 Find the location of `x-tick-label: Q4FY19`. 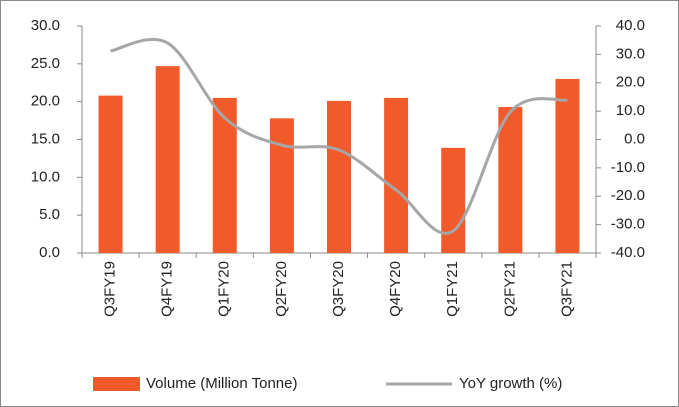

x-tick-label: Q4FY19 is located at coordinates (167, 289).